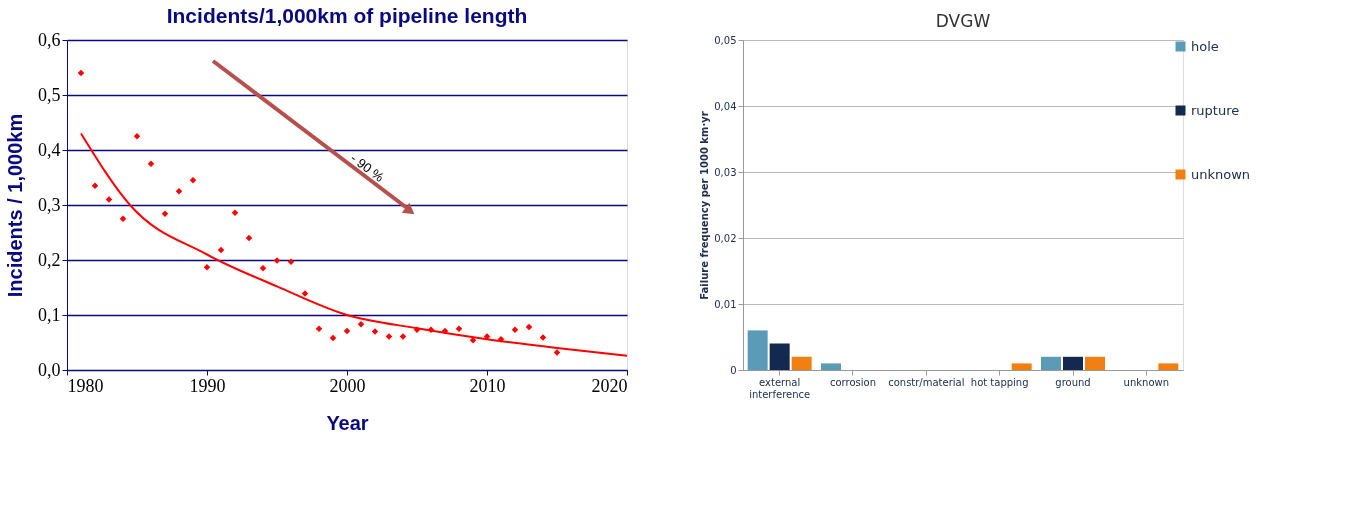 This screenshot has height=518, width=1370. What do you see at coordinates (609, 385) in the screenshot?
I see `x-tick-label: 2020` at bounding box center [609, 385].